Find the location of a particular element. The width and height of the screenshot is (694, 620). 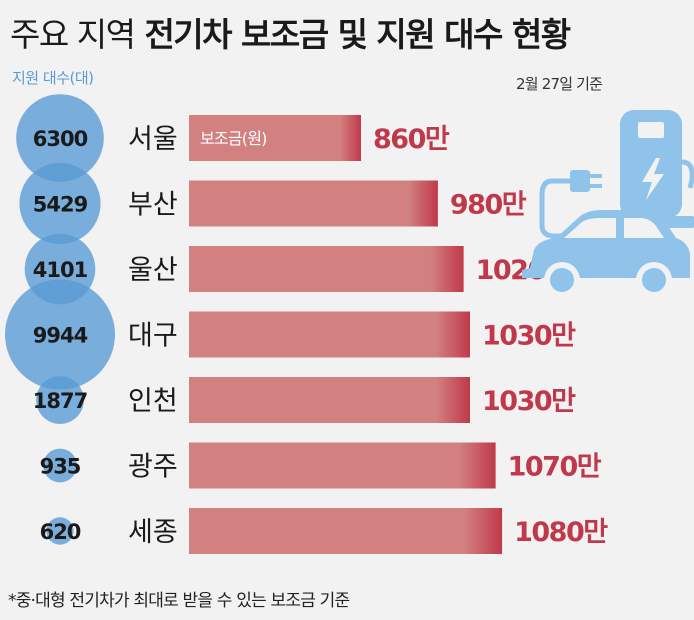

count-label: 935 is located at coordinates (60, 467).